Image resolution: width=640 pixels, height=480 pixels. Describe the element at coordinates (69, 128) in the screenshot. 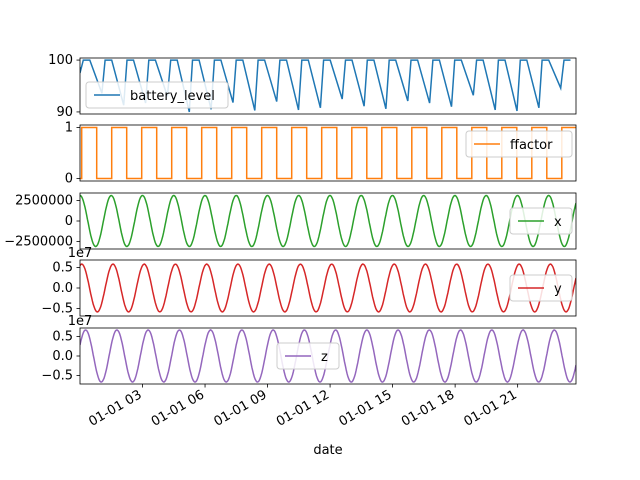

I see `y-tick-label: 1` at that location.